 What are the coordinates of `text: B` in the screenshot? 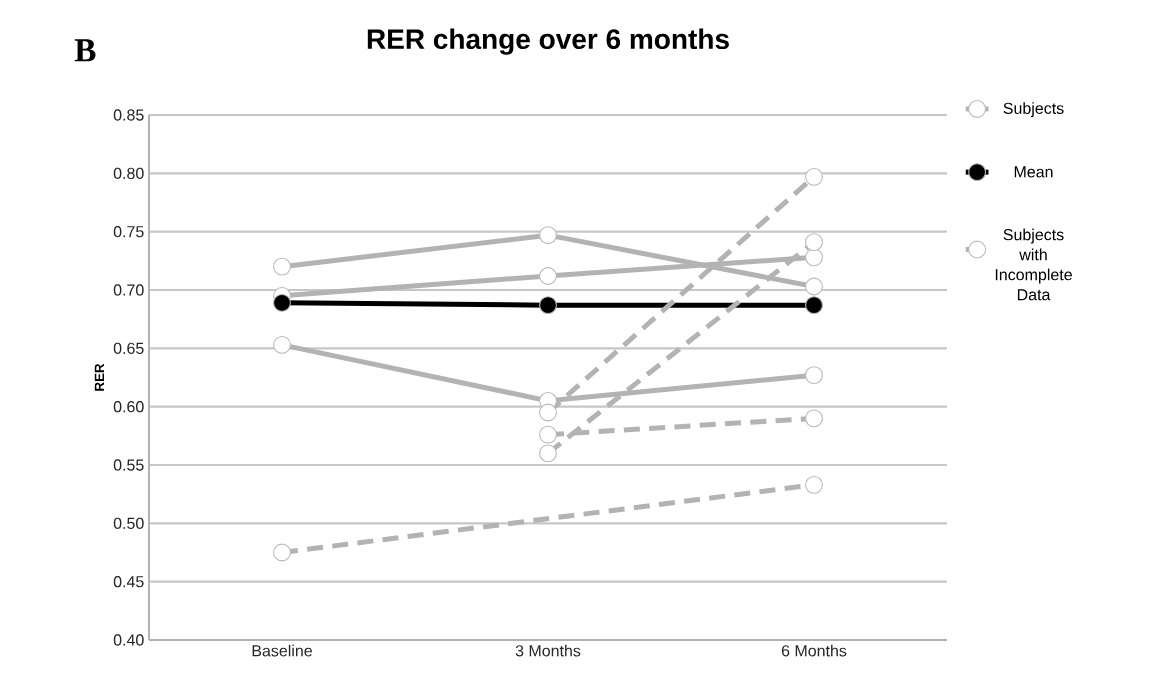 It's located at (85, 50).